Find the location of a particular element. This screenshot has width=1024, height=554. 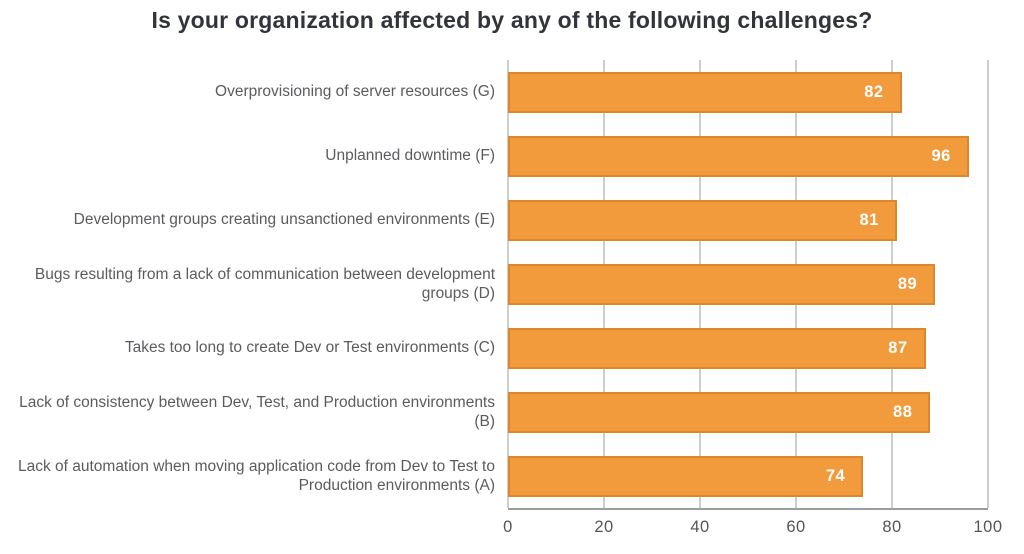

bar: 74 is located at coordinates (686, 476).